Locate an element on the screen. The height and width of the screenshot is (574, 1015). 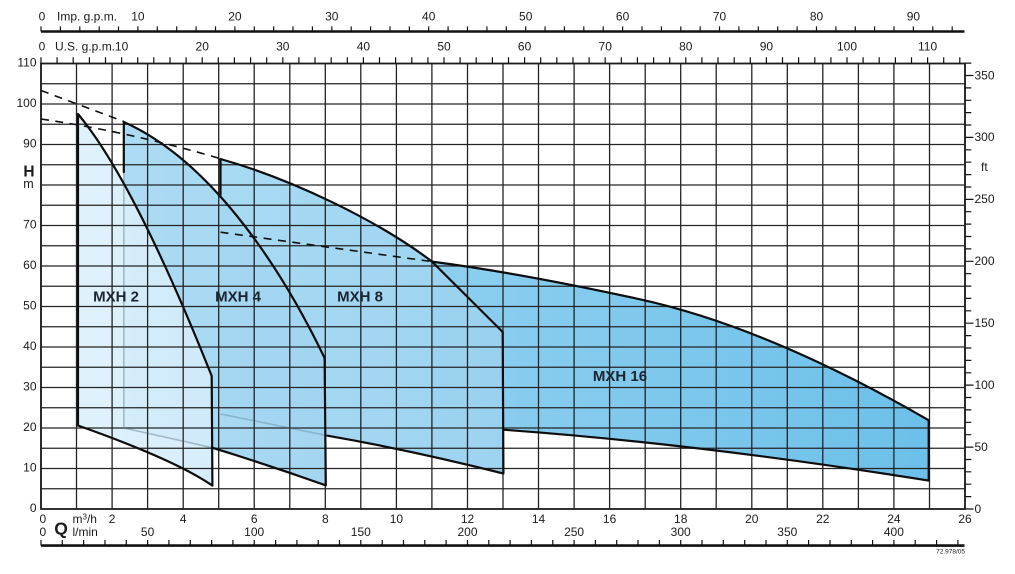
svg-text: 8 is located at coordinates (325, 519).